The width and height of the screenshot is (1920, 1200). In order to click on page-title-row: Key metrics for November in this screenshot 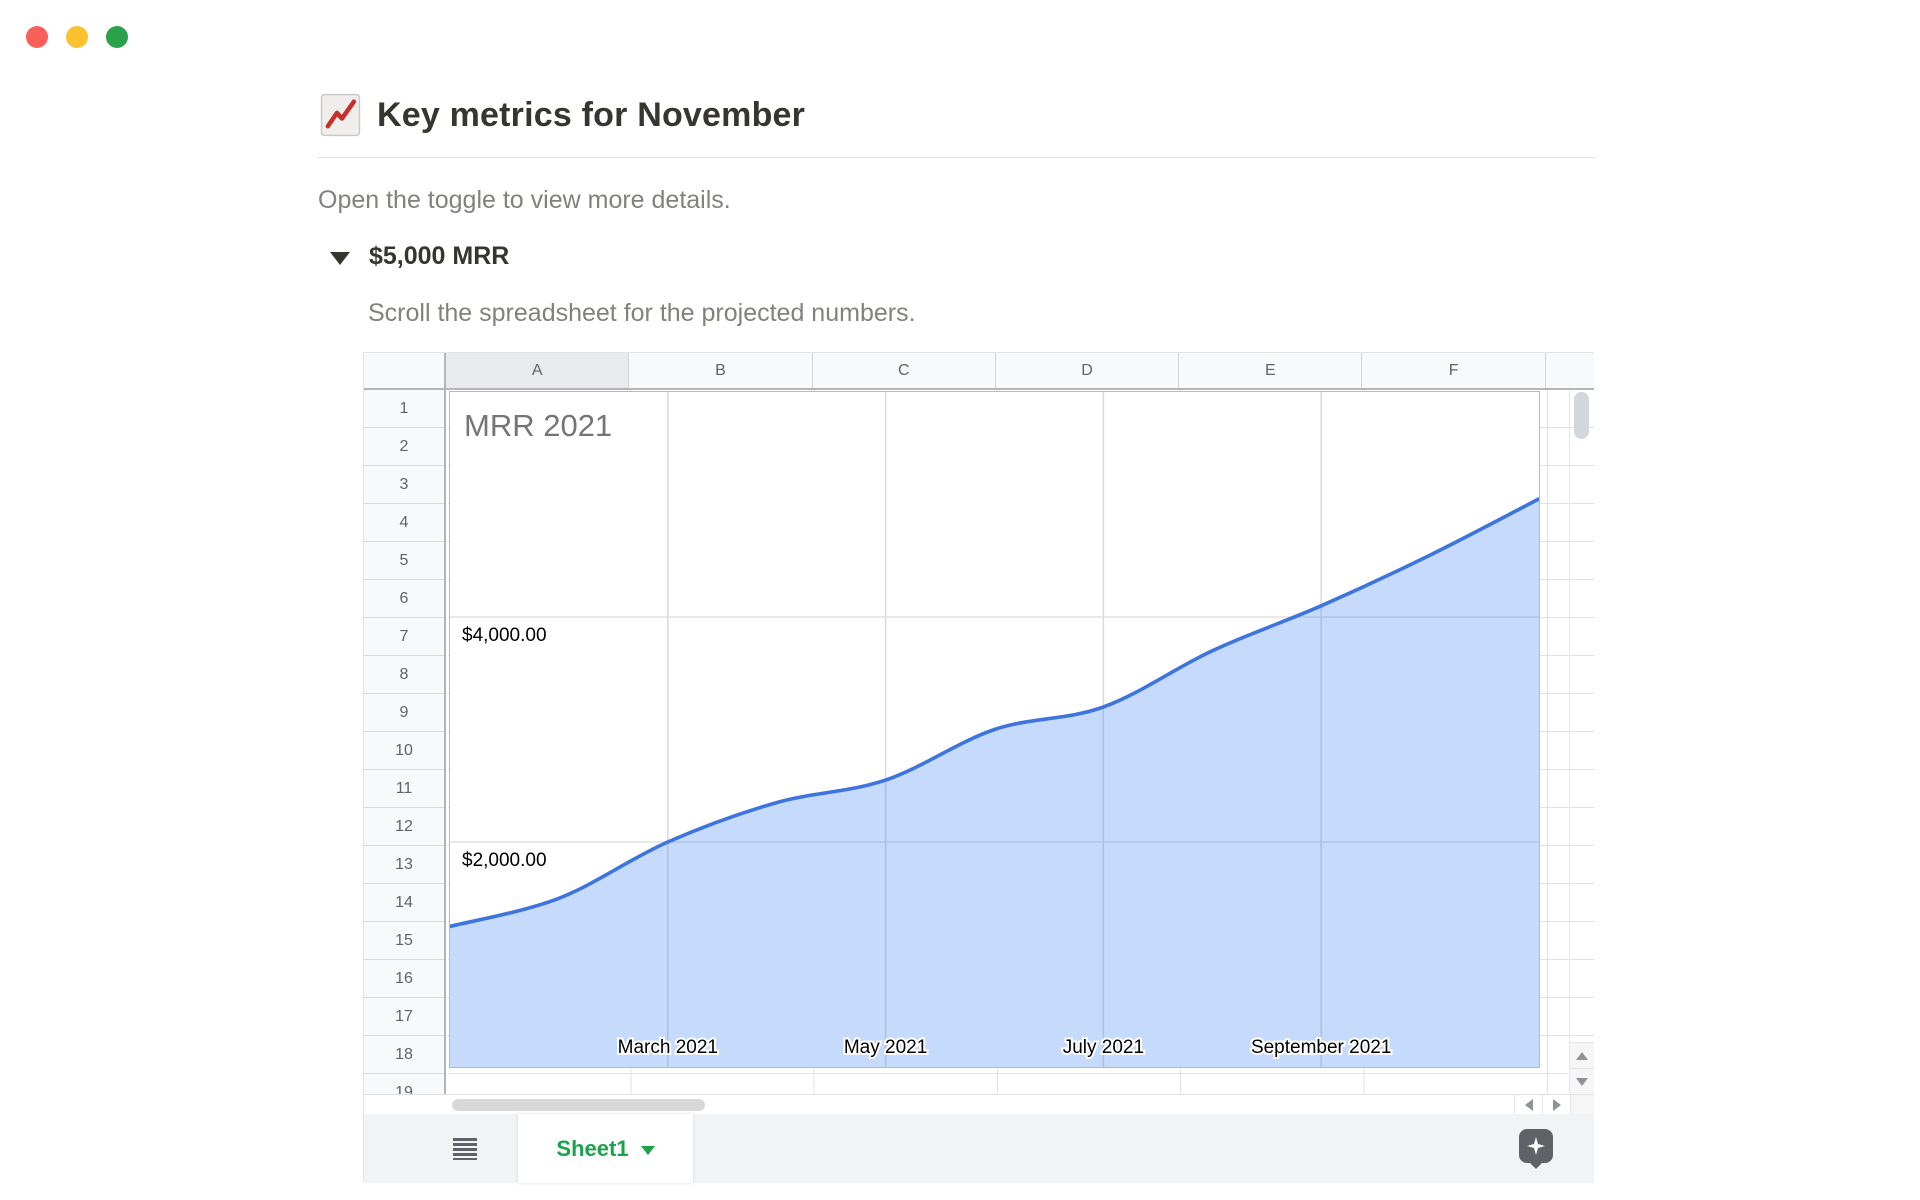, I will do `click(561, 115)`.